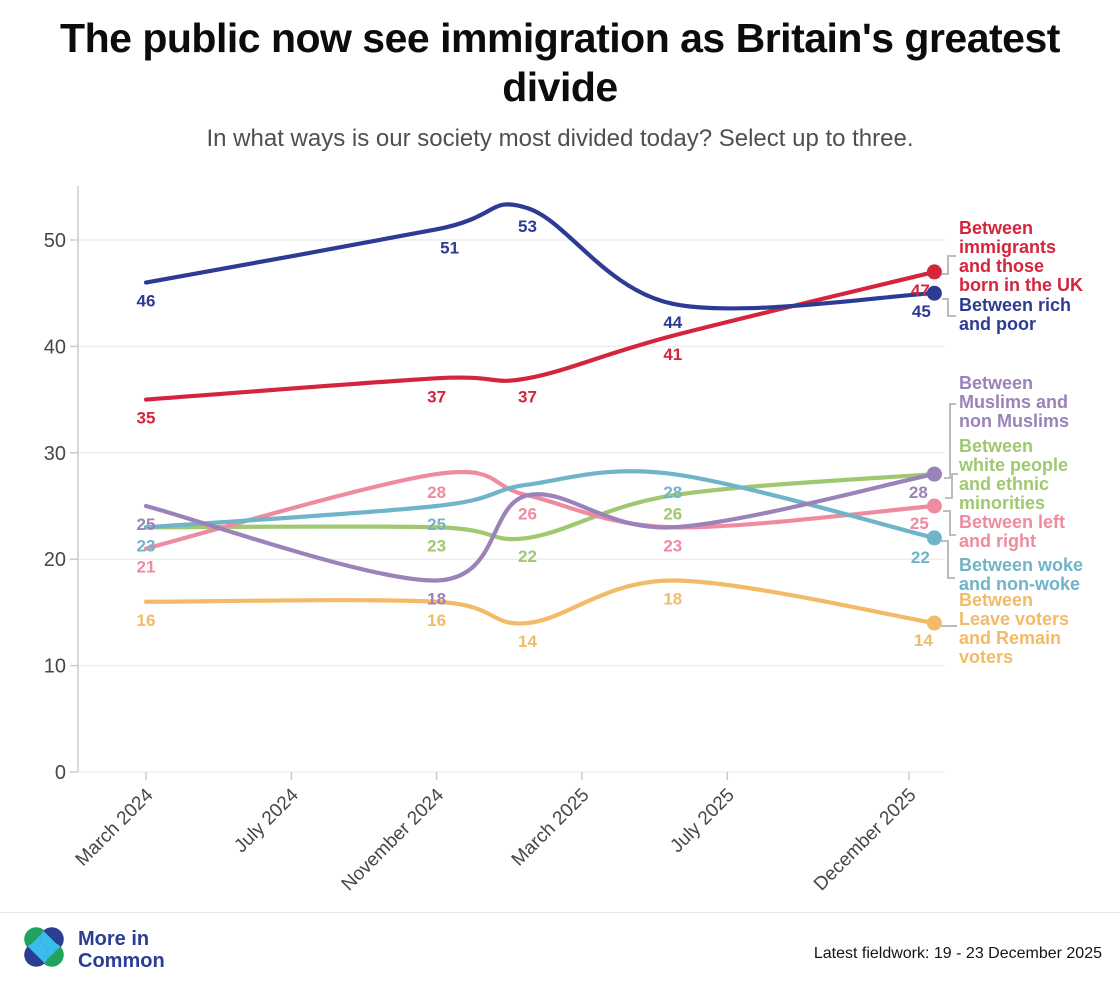 The image size is (1120, 995). I want to click on value-label-white_ethnic-3: 26, so click(672, 513).